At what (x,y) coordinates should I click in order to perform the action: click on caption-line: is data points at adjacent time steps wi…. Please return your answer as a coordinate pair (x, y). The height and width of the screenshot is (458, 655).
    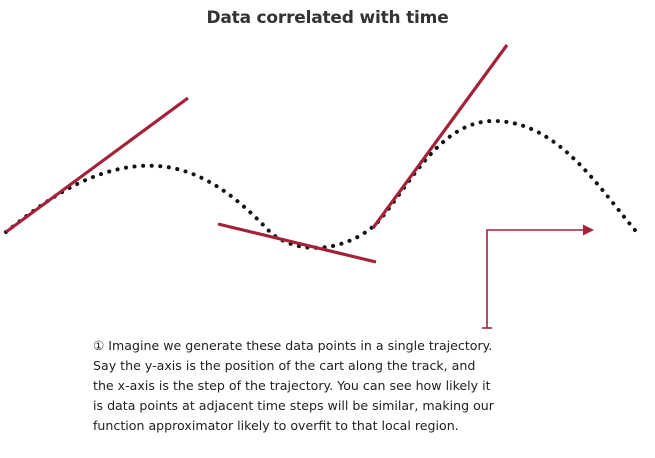
    Looking at the image, I should click on (293, 405).